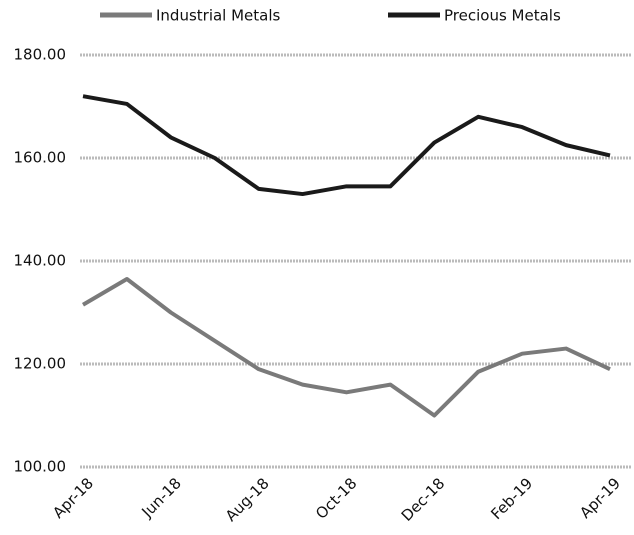 The width and height of the screenshot is (634, 535). Describe the element at coordinates (423, 499) in the screenshot. I see `x-tick-label: Dec-18` at that location.